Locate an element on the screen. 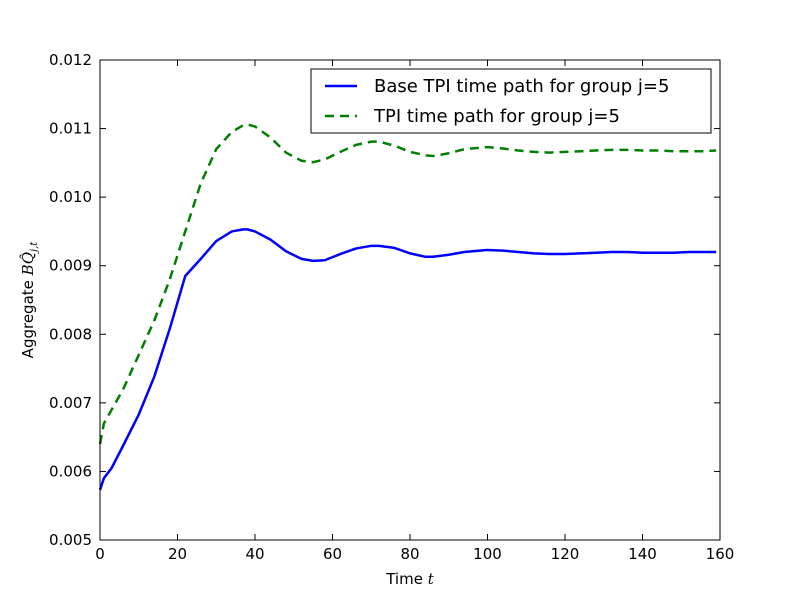 The image size is (800, 600). x-axis-label: Time t is located at coordinates (410, 579).